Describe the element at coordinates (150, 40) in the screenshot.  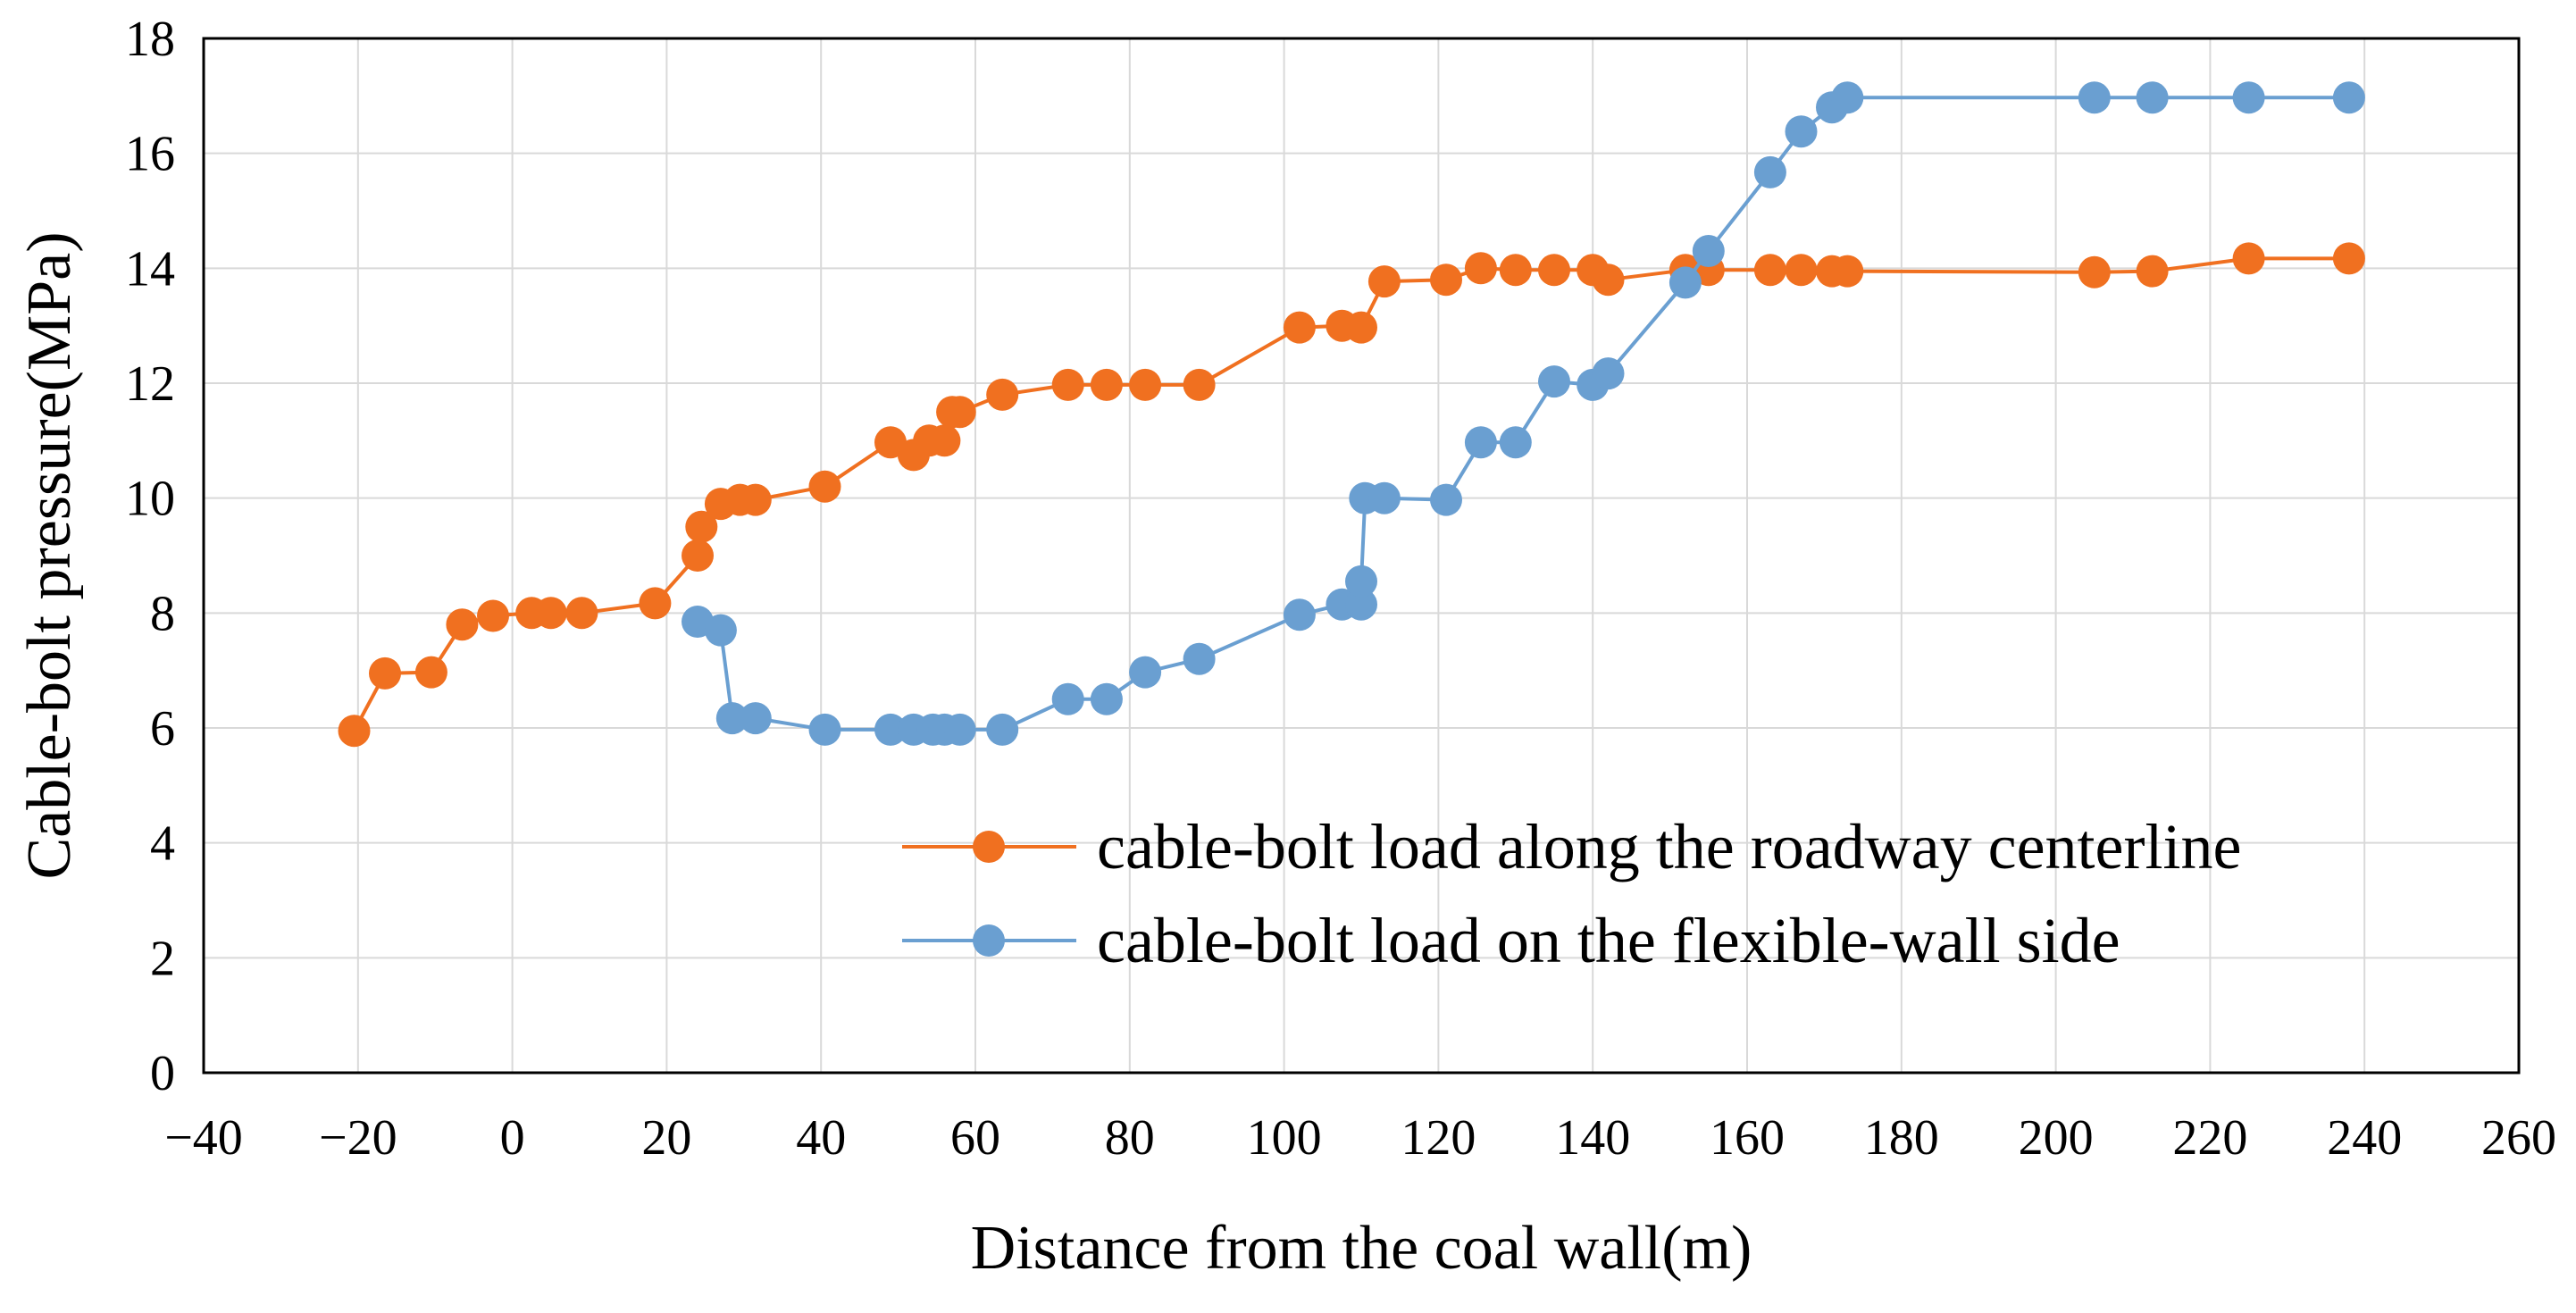
I see `y-tick-label: 18` at that location.